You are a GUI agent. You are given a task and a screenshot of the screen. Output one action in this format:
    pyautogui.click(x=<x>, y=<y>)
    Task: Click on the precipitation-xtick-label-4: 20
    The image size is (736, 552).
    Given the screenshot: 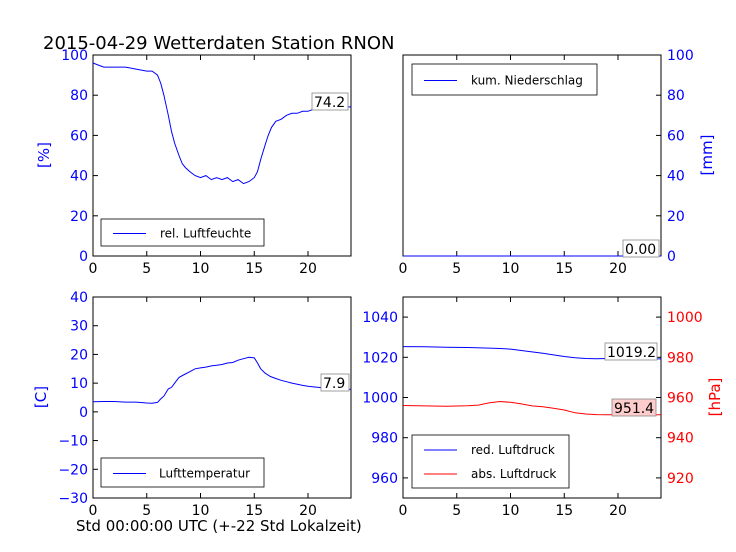 What is the action you would take?
    pyautogui.click(x=618, y=269)
    